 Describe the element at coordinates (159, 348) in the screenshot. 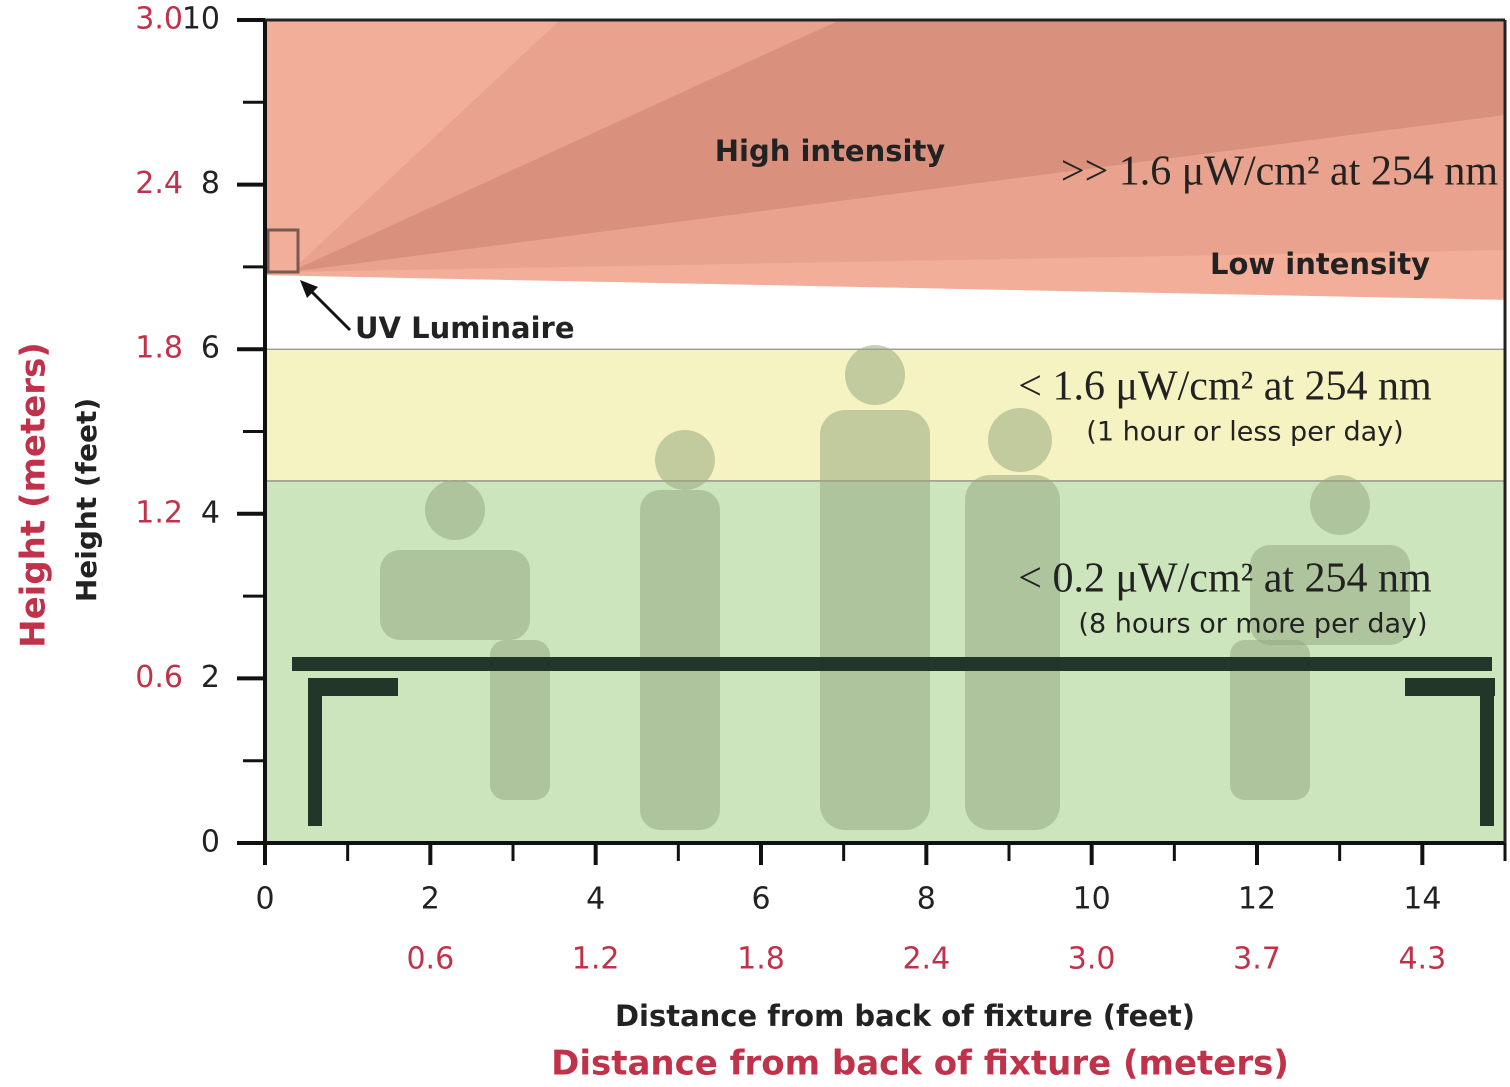

I see `y-meter-label: 1.8` at that location.